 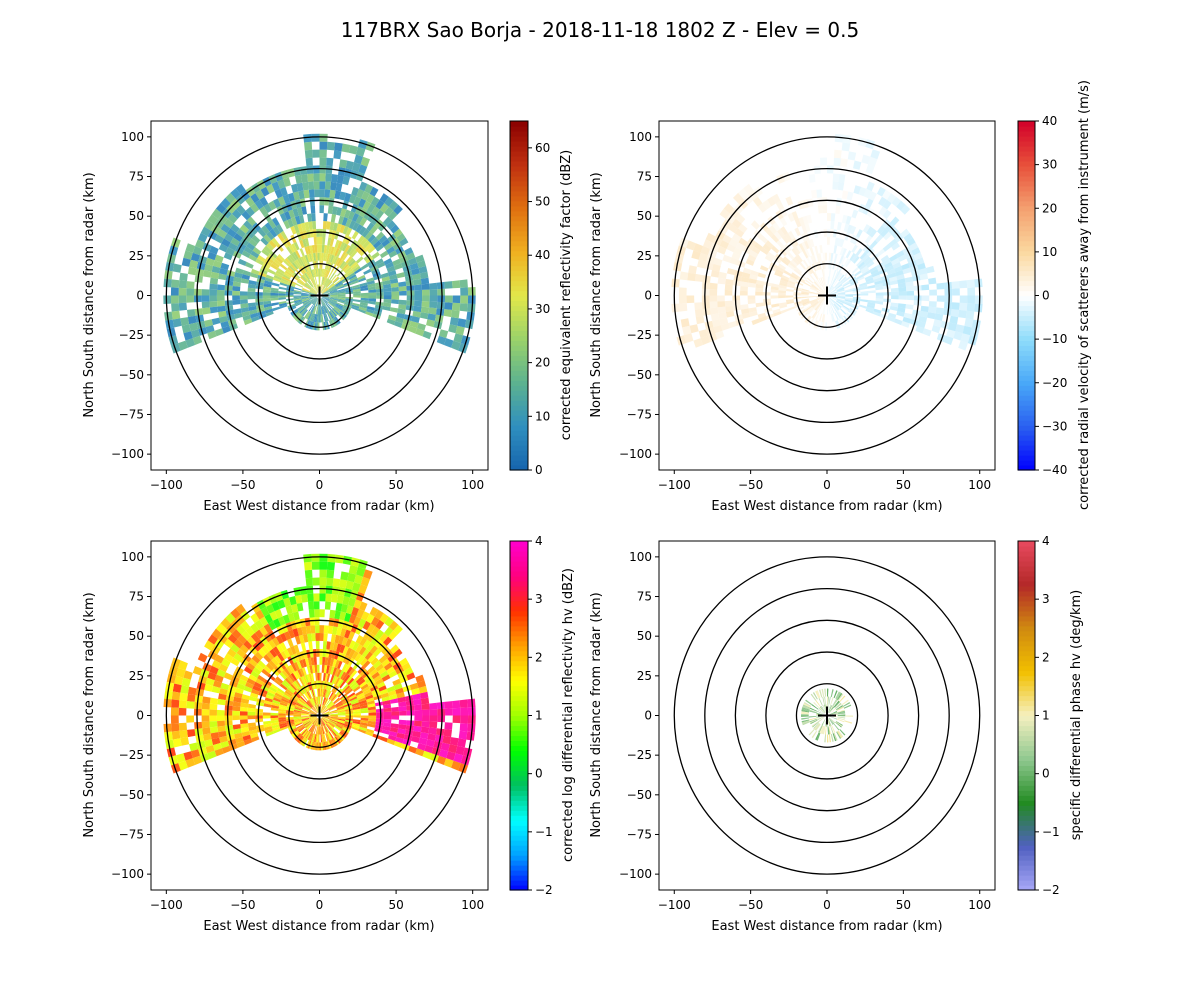 What do you see at coordinates (750, 905) in the screenshot?
I see `kdp-x-tick-label: −50` at bounding box center [750, 905].